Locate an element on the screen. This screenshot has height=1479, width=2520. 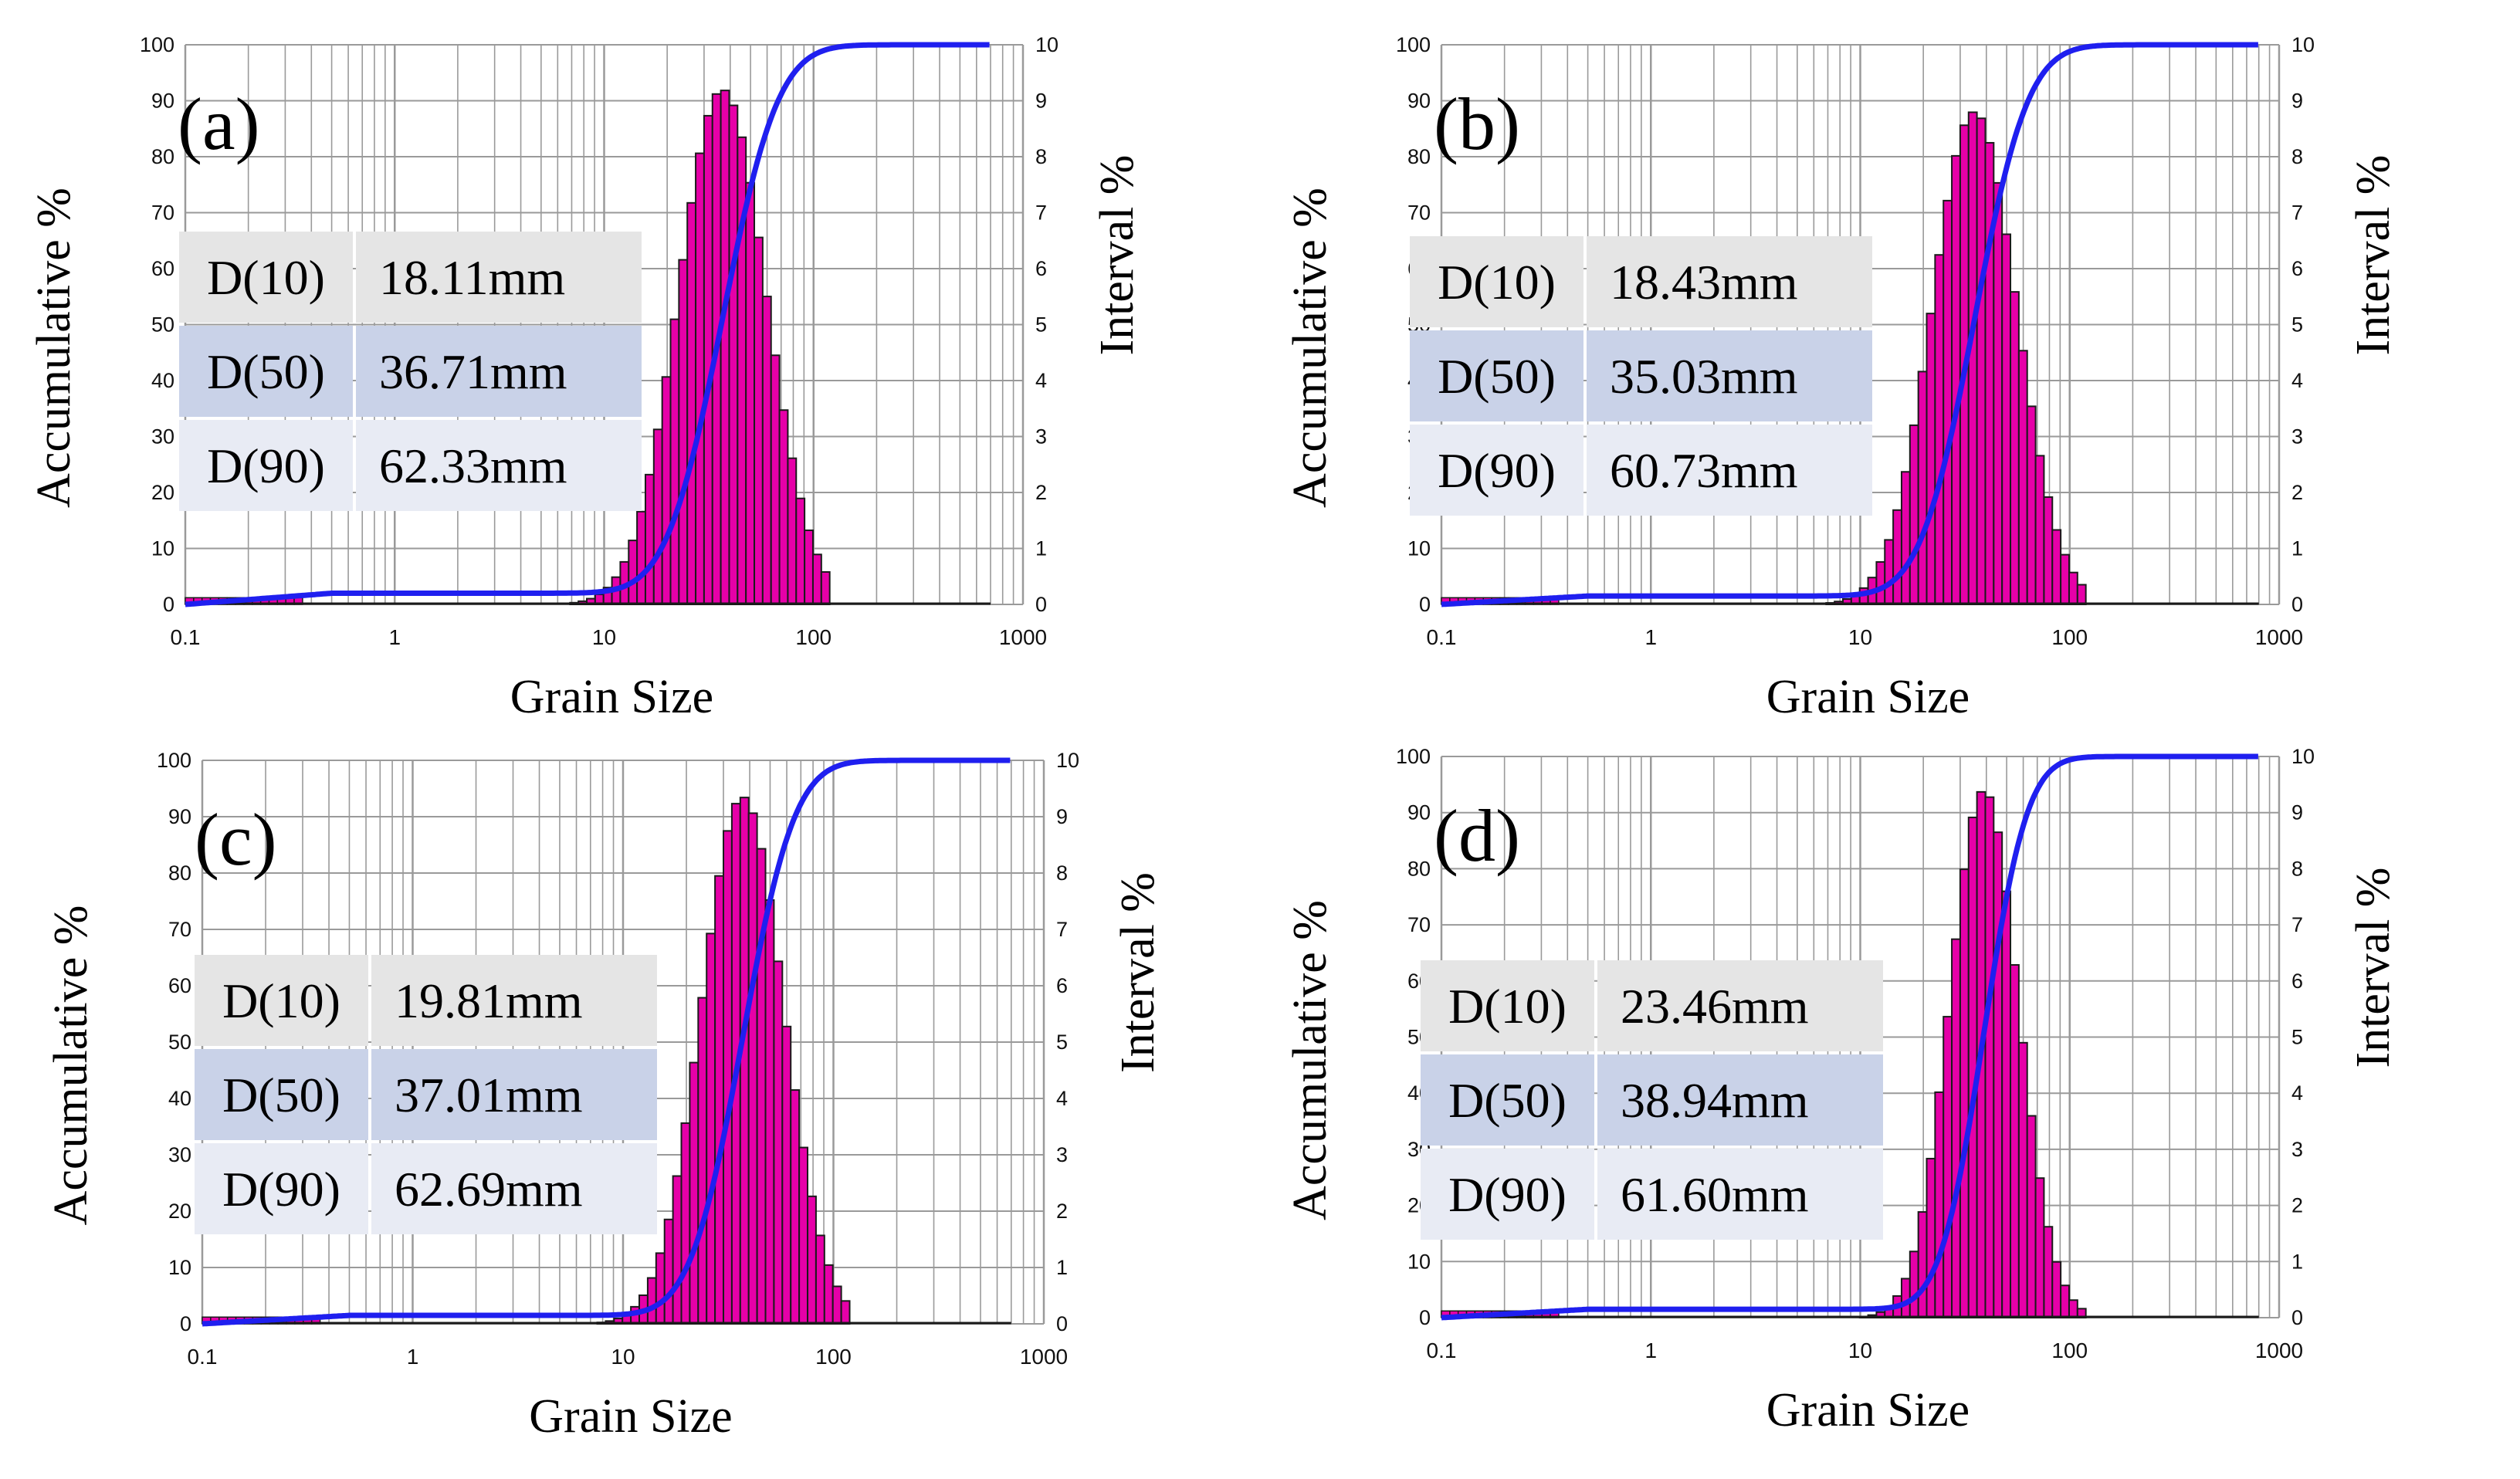
y-right-axis-title: Interval % is located at coordinates (1117, 255).